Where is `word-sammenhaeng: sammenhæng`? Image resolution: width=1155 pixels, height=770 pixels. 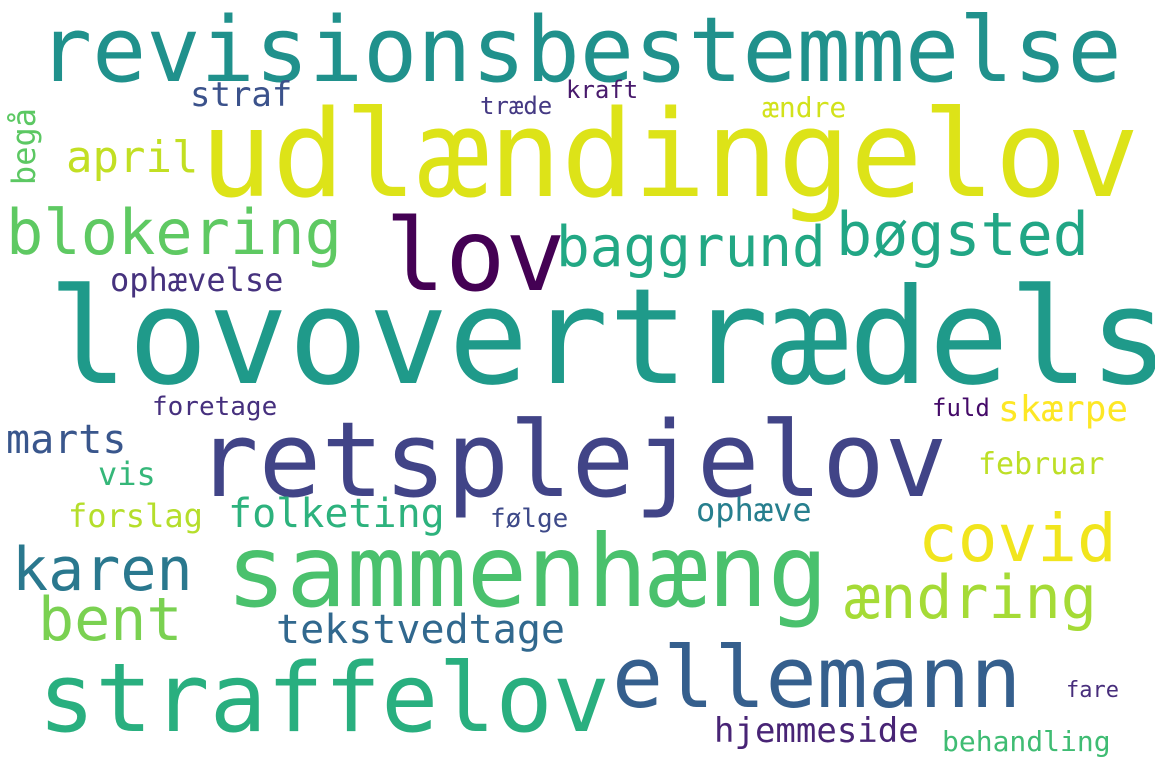
word-sammenhaeng: sammenhæng is located at coordinates (527, 571).